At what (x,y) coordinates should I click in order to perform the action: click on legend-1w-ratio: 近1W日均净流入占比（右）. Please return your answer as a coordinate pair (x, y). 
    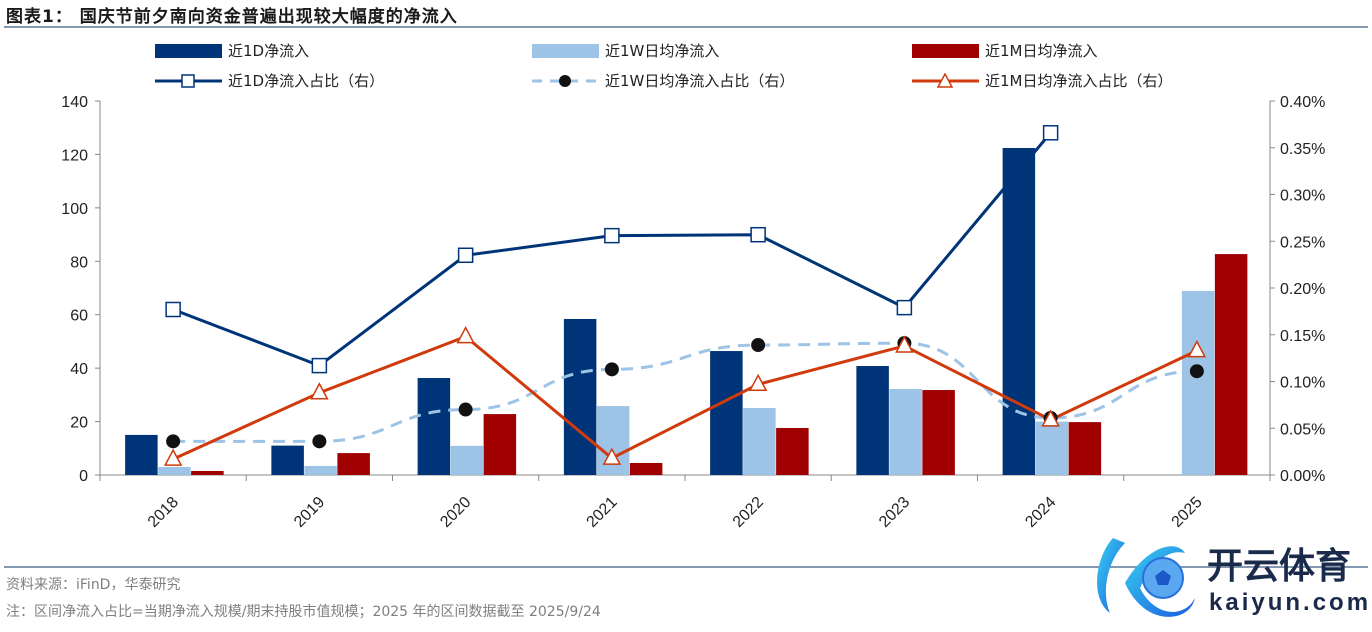
    Looking at the image, I should click on (663, 80).